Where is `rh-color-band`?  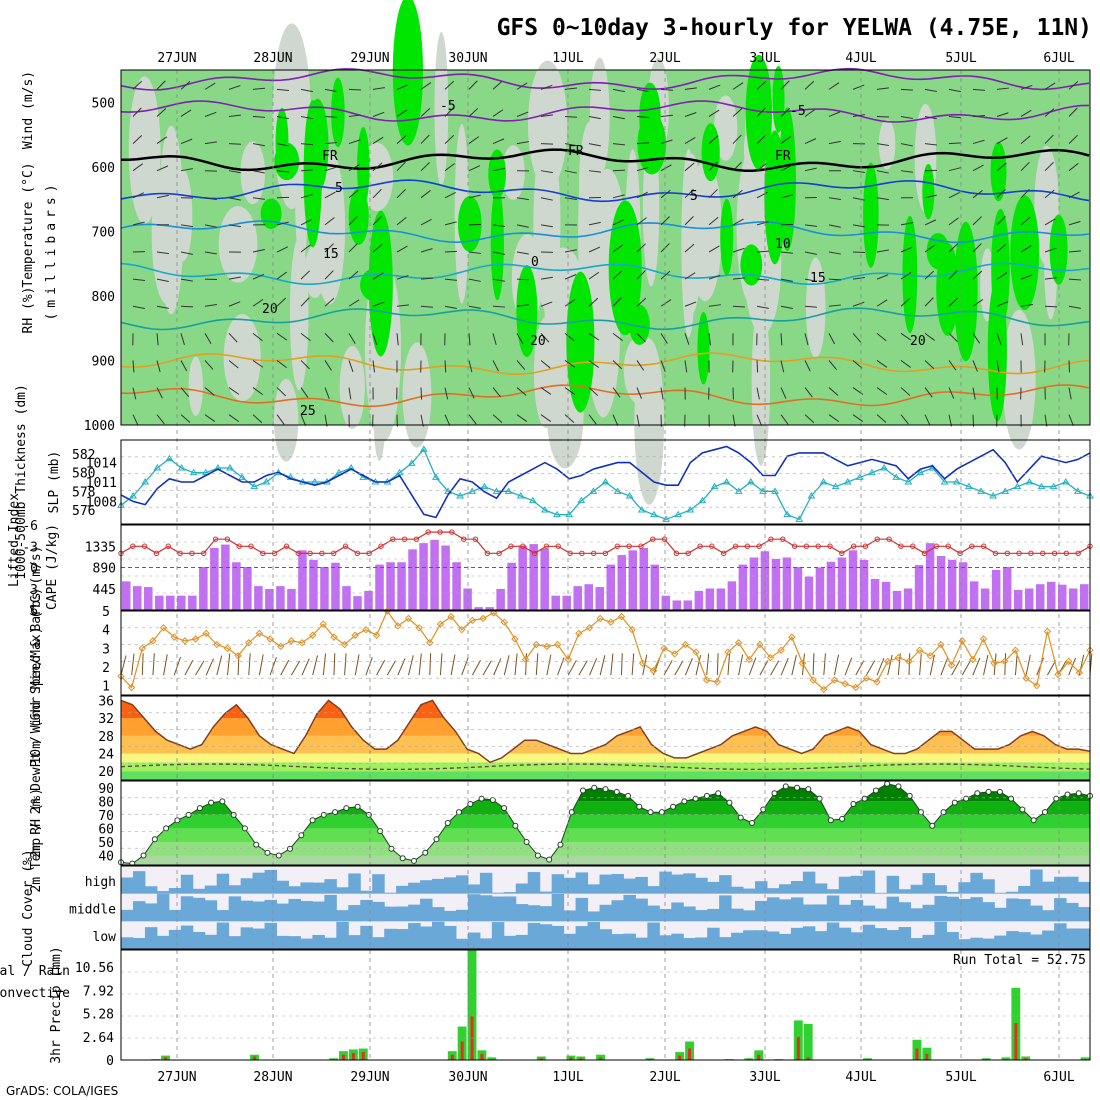
rh-color-band is located at coordinates (605, 860).